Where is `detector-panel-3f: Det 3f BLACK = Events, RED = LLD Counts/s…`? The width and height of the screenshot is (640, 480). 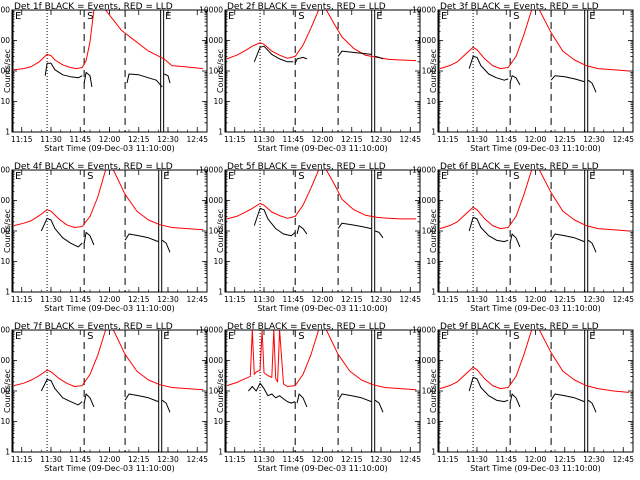 detector-panel-3f: Det 3f BLACK = Events, RED = LLD Counts/s… is located at coordinates (523, 77).